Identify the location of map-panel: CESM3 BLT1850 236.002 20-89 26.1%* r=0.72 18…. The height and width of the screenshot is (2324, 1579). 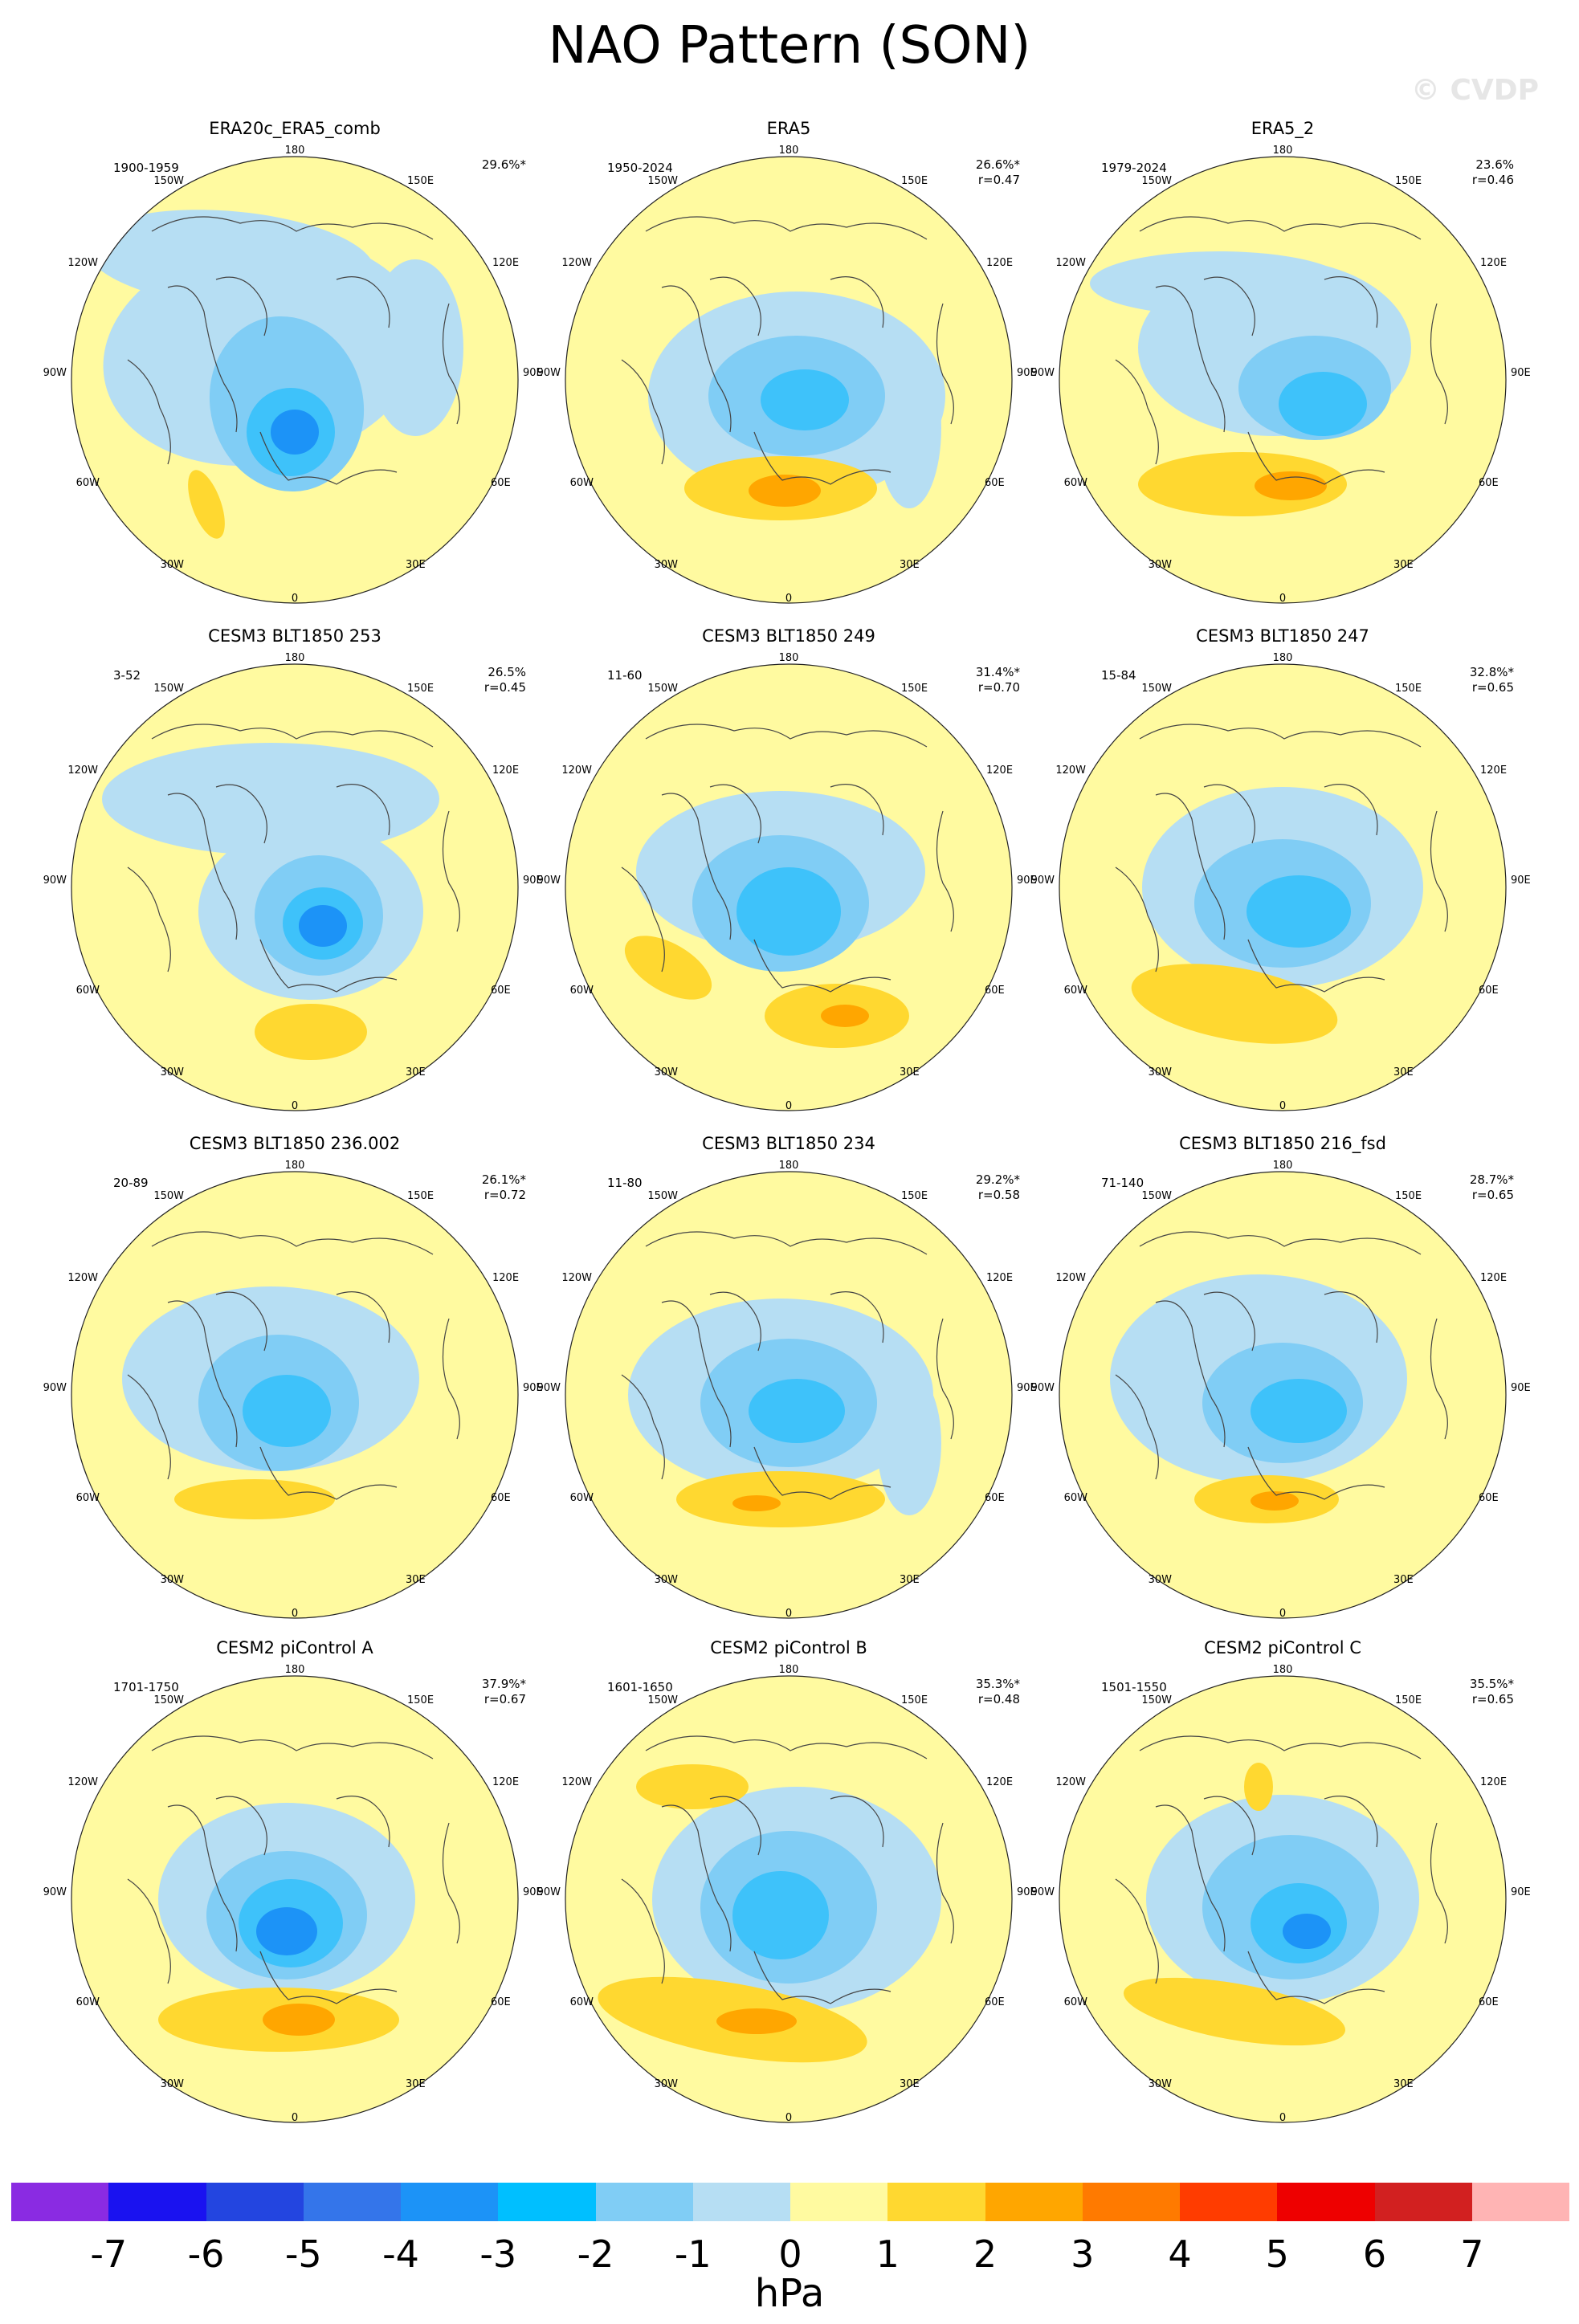
(294, 1387).